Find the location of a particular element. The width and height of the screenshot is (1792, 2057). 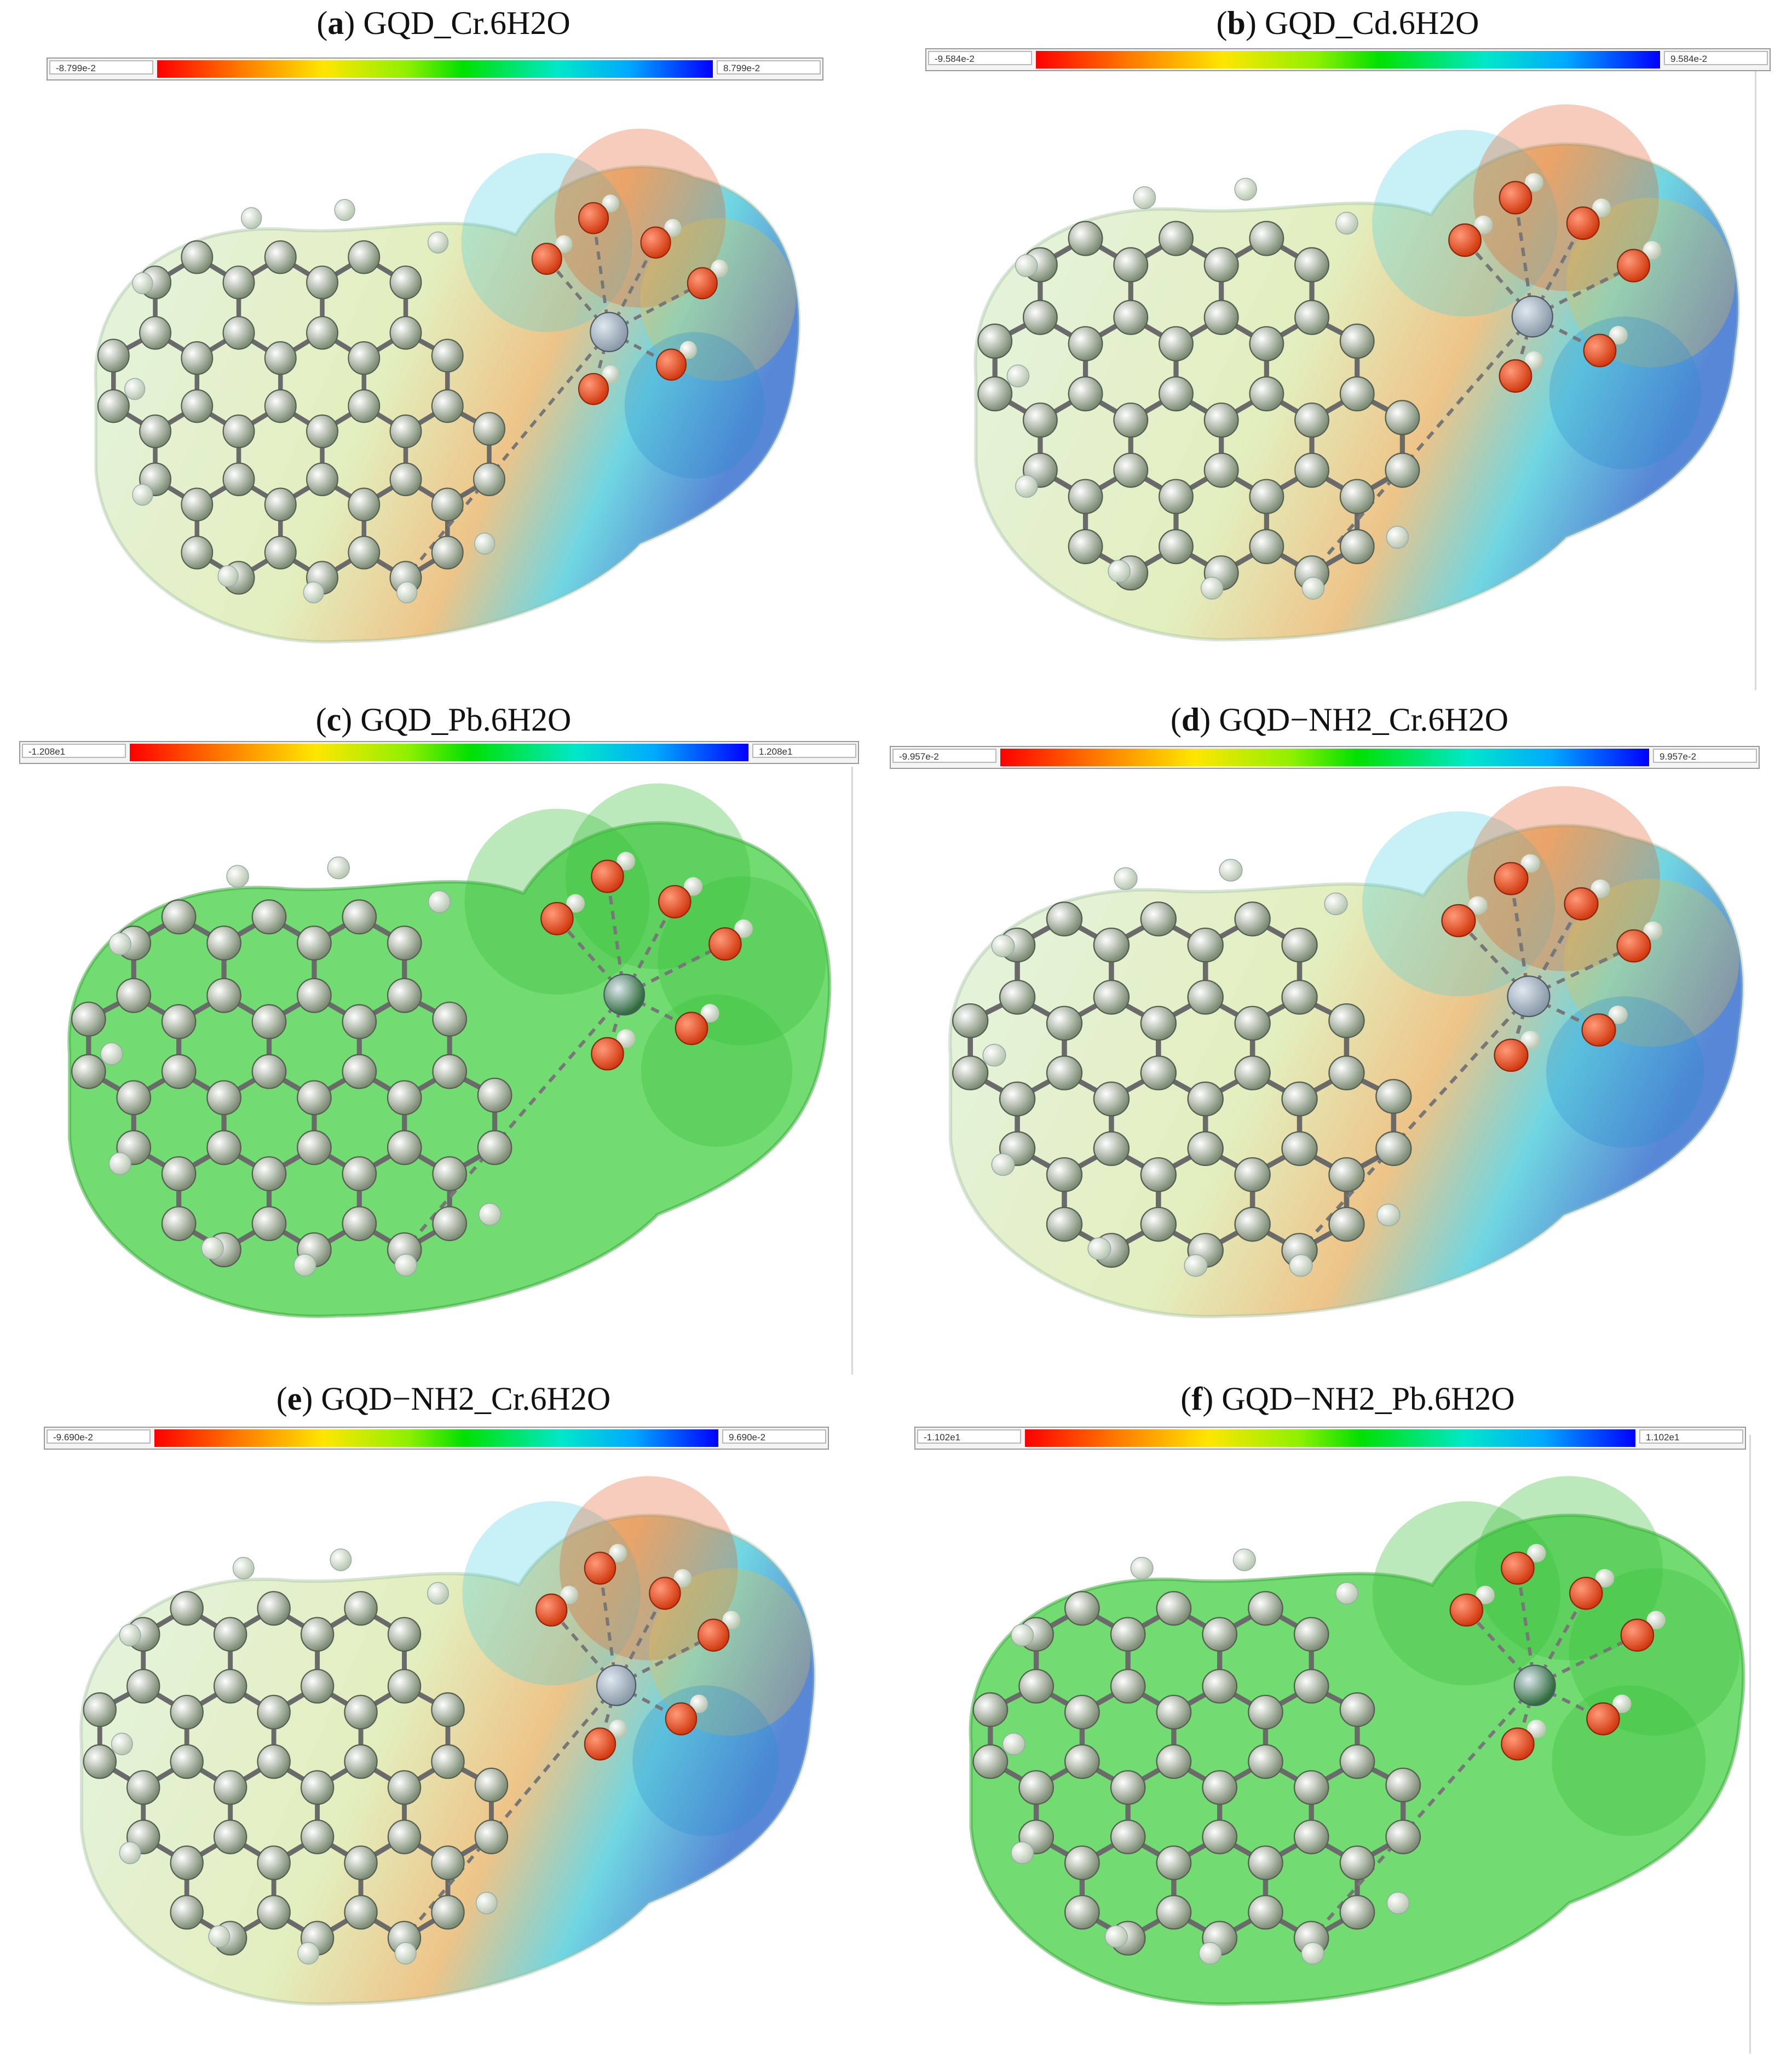

frame-line is located at coordinates (1755, 380).